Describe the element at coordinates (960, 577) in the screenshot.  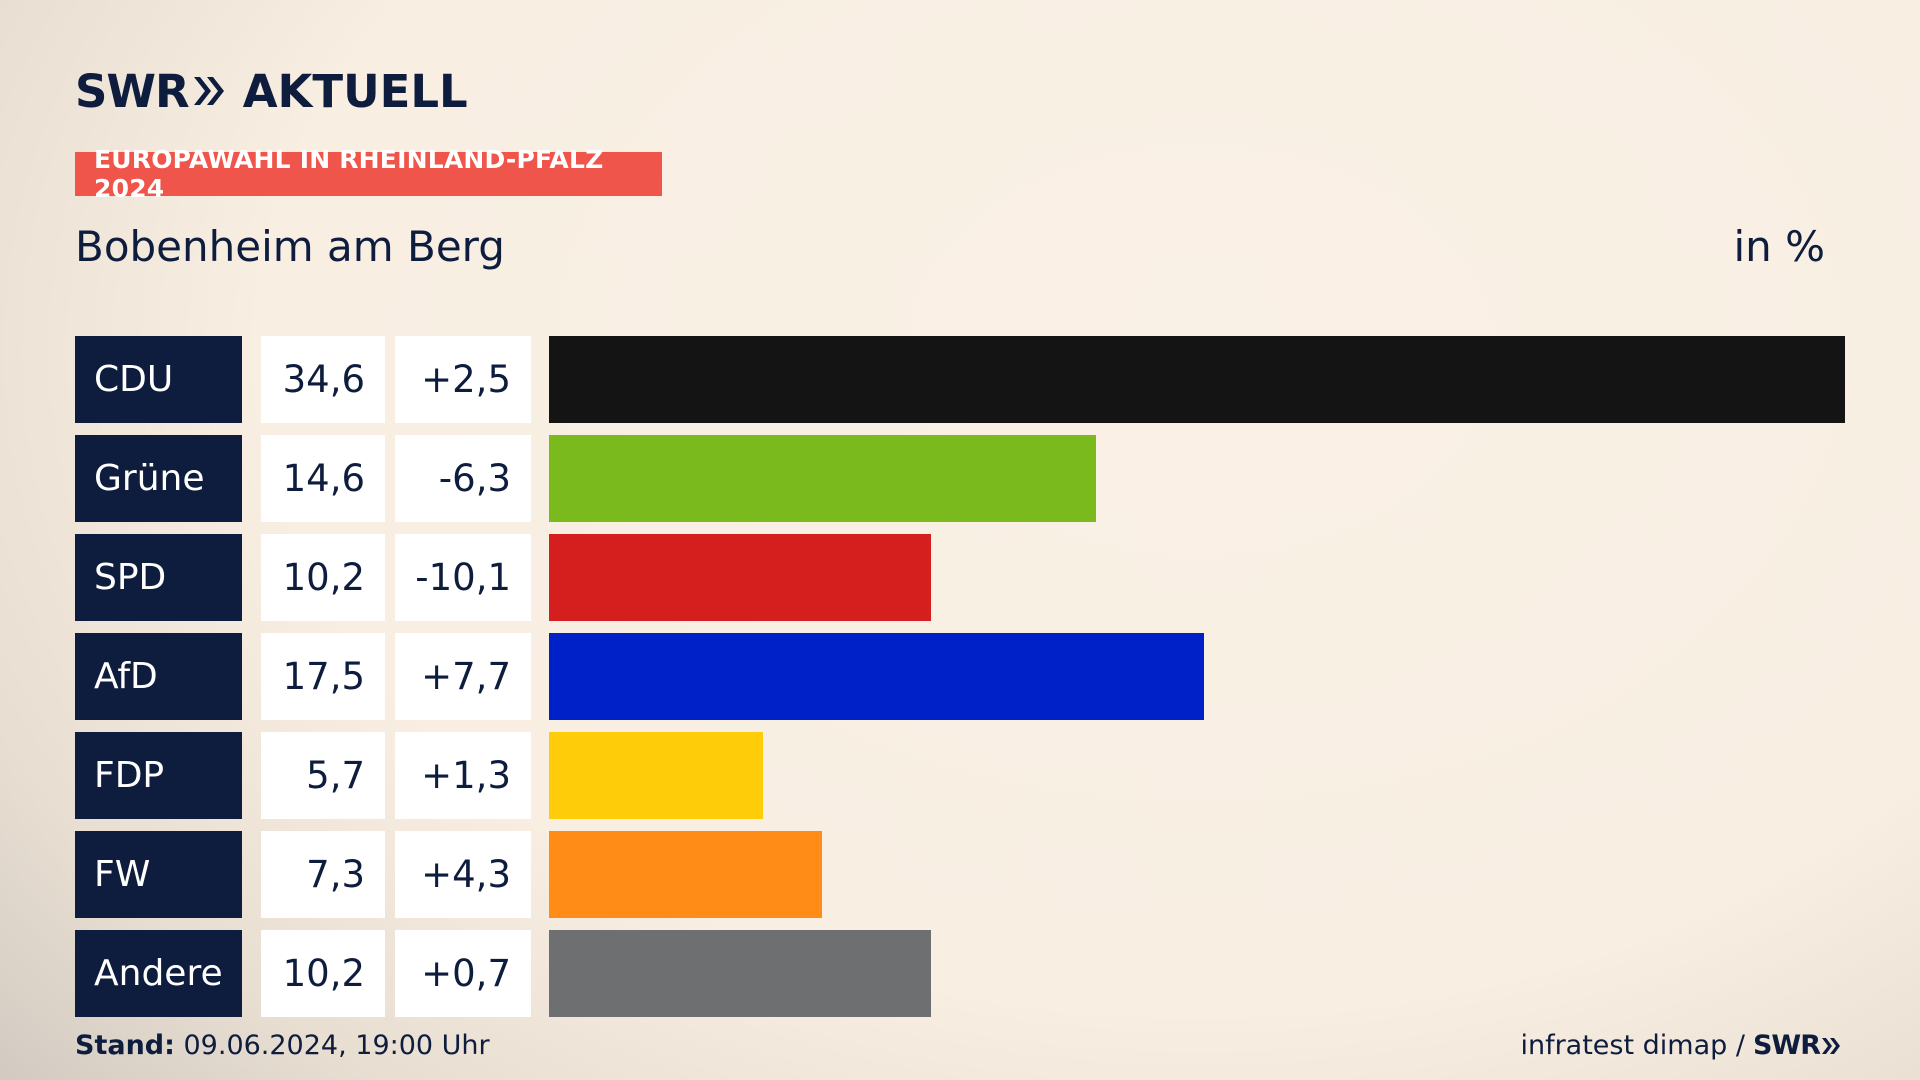
I see `result-row: SPD 10,2 -10,1` at that location.